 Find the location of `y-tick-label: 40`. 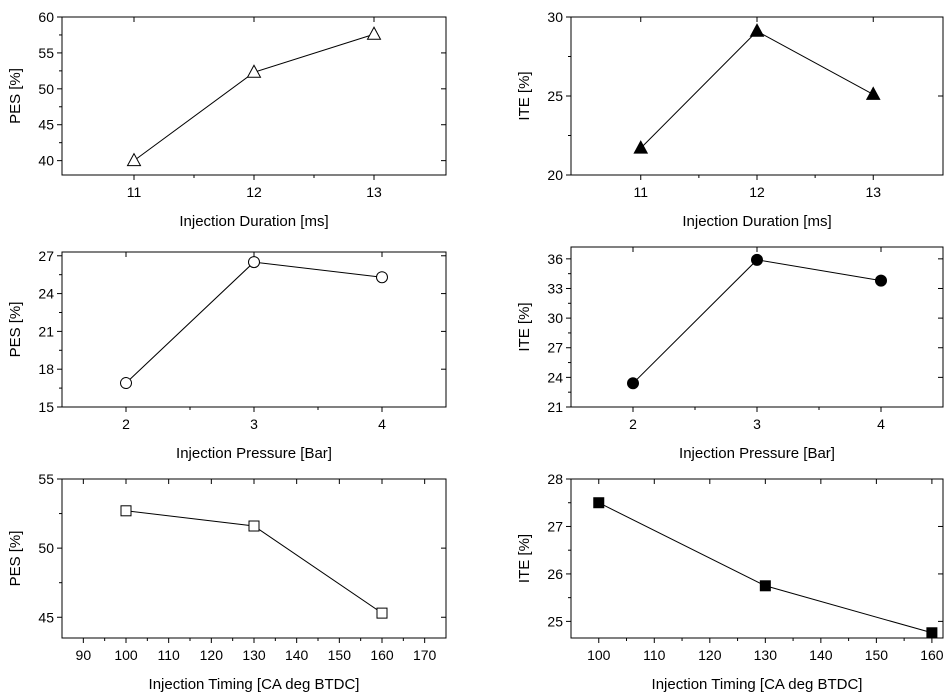

y-tick-label: 40 is located at coordinates (46, 161).